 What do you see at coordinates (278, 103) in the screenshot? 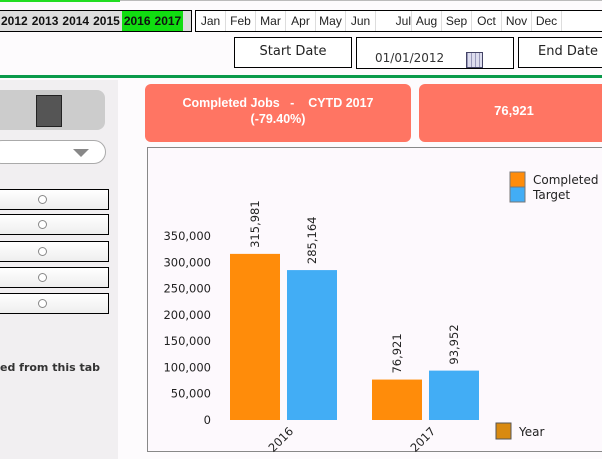
I see `kpi-title: Completed Jobs - CYTD 2017` at bounding box center [278, 103].